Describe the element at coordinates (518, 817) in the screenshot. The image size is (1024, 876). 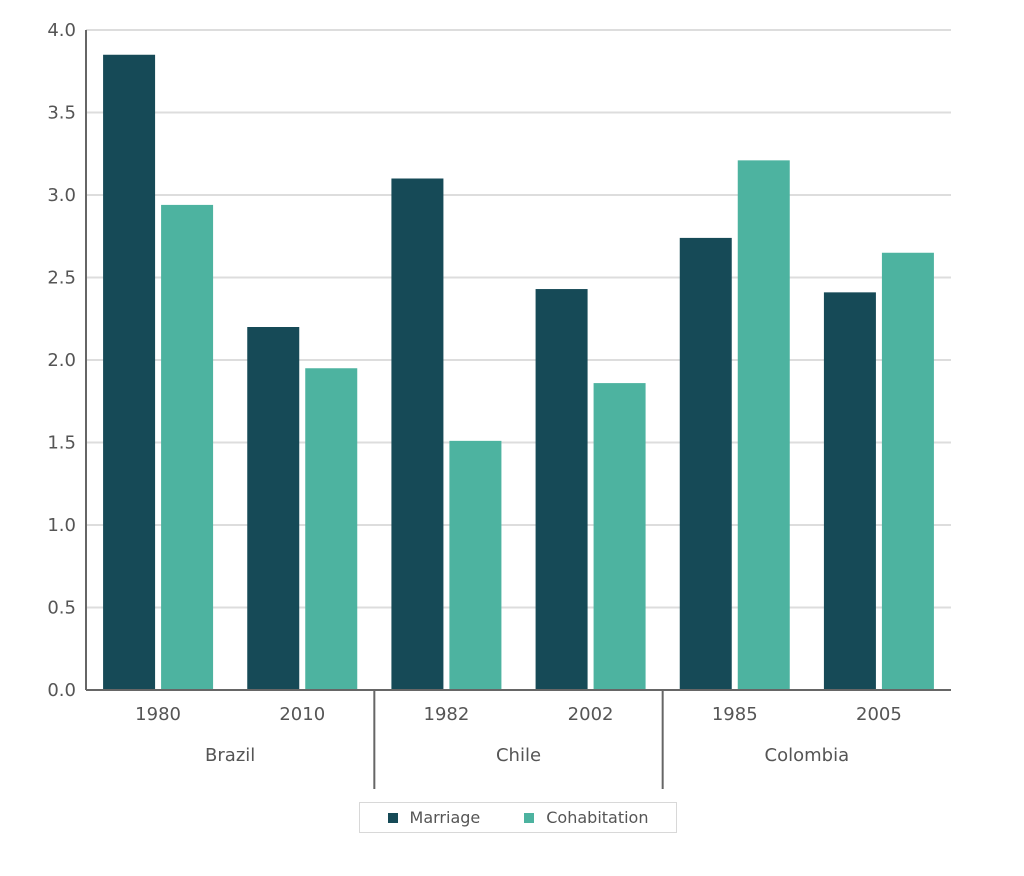
I see `legend: Marriage Cohabitation` at that location.